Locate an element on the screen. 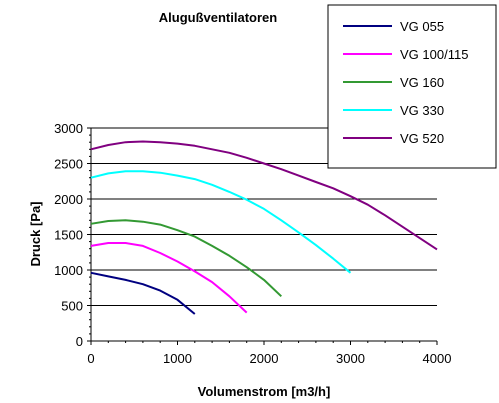 Image resolution: width=499 pixels, height=403 pixels. legend: VG 055 VG 100/115 VG 160 VG 330 VG 520 is located at coordinates (412, 86).